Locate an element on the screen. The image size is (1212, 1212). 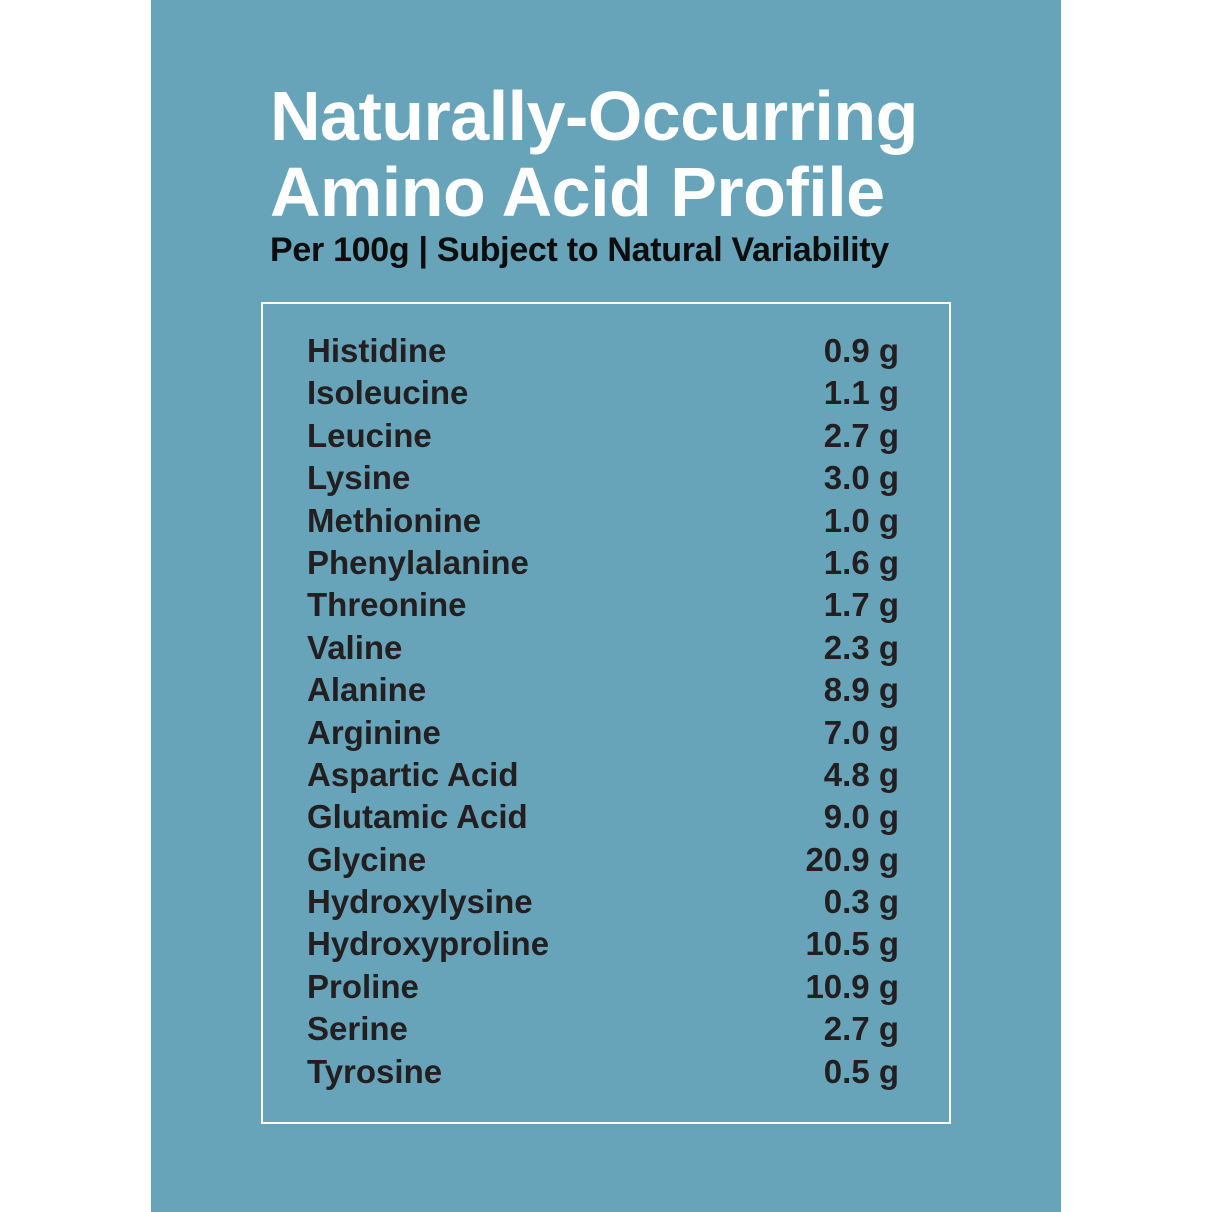
table-row: Glycine 20.9 g is located at coordinates (603, 860).